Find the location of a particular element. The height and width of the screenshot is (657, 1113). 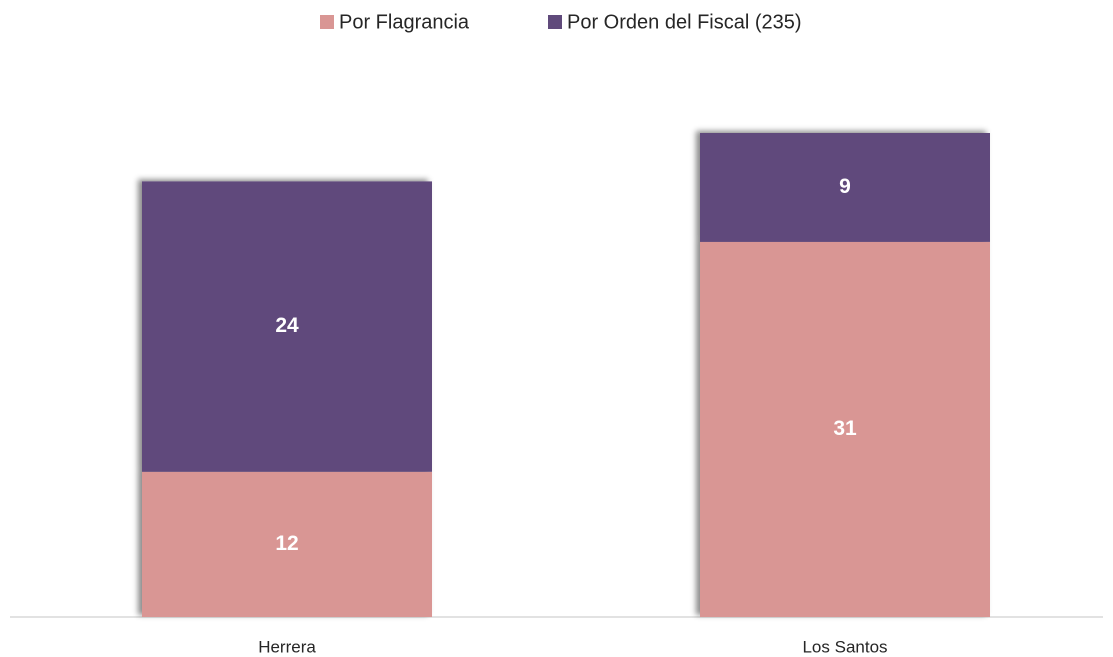

data-label: 24 is located at coordinates (287, 325).